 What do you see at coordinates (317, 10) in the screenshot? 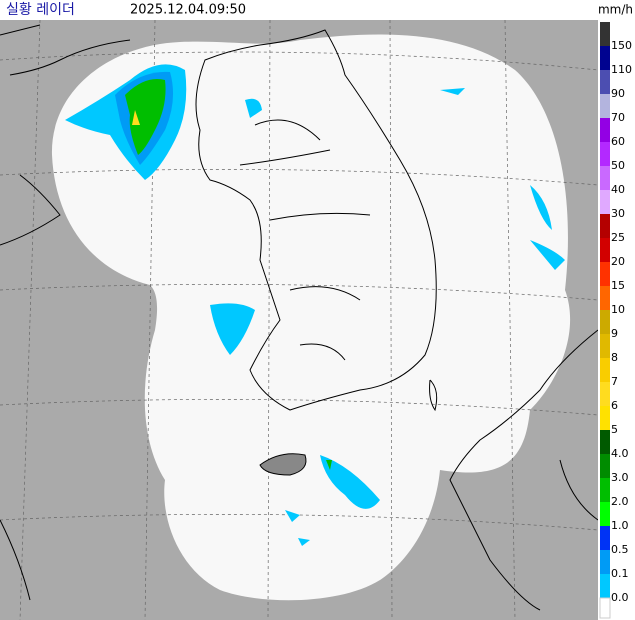
I see `header-bar` at bounding box center [317, 10].